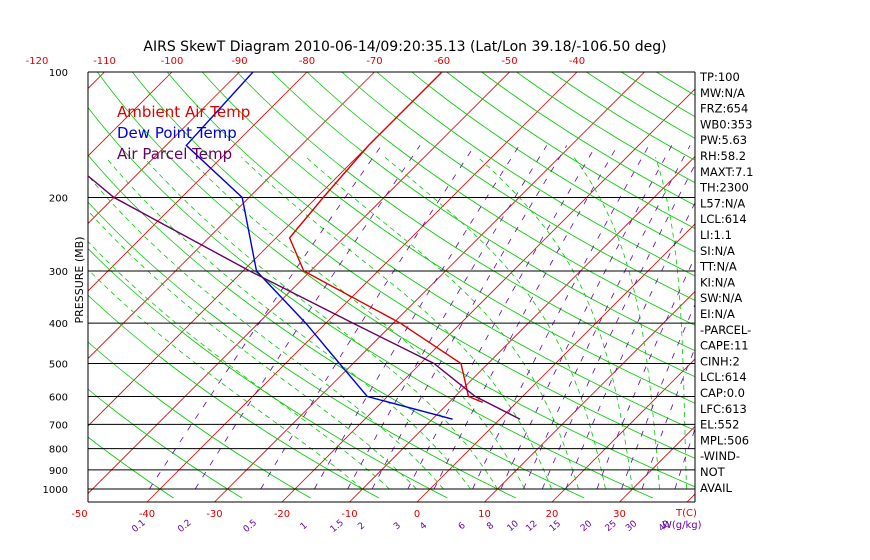 This screenshot has height=560, width=870. What do you see at coordinates (239, 61) in the screenshot?
I see `top-axis-tick-label: -90` at bounding box center [239, 61].